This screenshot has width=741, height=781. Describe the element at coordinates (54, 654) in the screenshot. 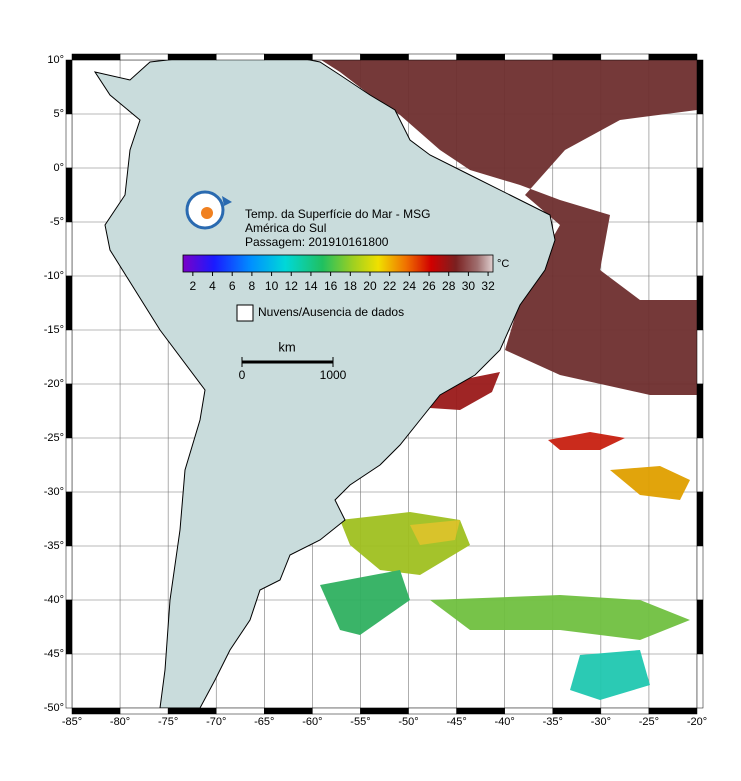

I see `lat-label: -45°` at that location.